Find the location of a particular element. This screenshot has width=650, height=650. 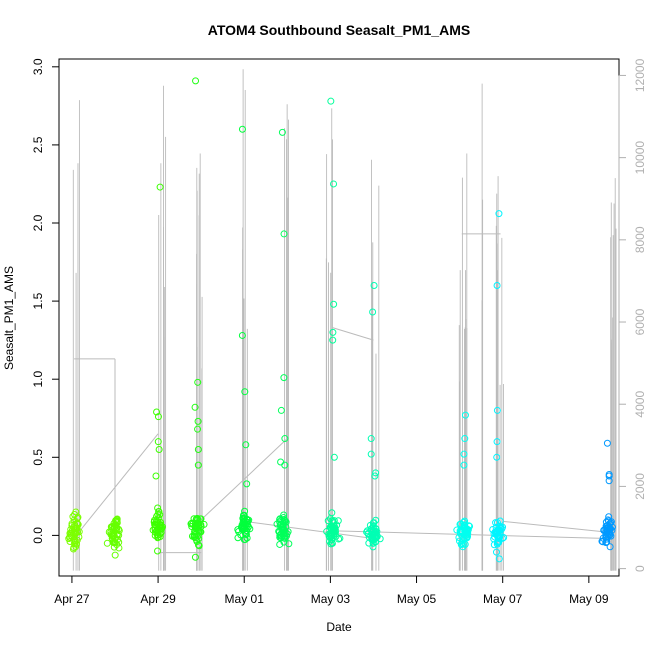

x-tick-label: May 03 is located at coordinates (331, 599).